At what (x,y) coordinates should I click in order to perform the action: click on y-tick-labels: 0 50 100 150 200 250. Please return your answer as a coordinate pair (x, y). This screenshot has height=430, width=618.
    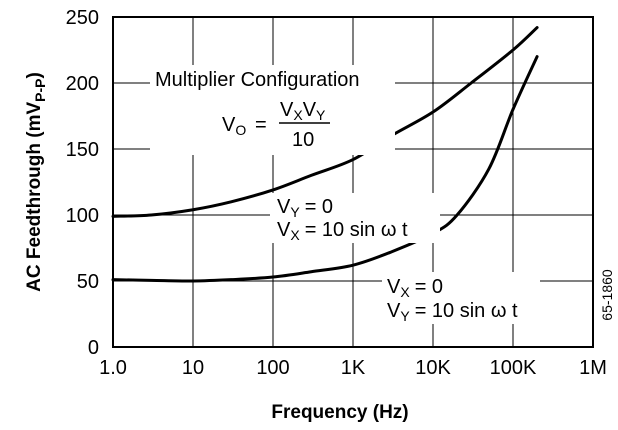
    Looking at the image, I should click on (82, 183).